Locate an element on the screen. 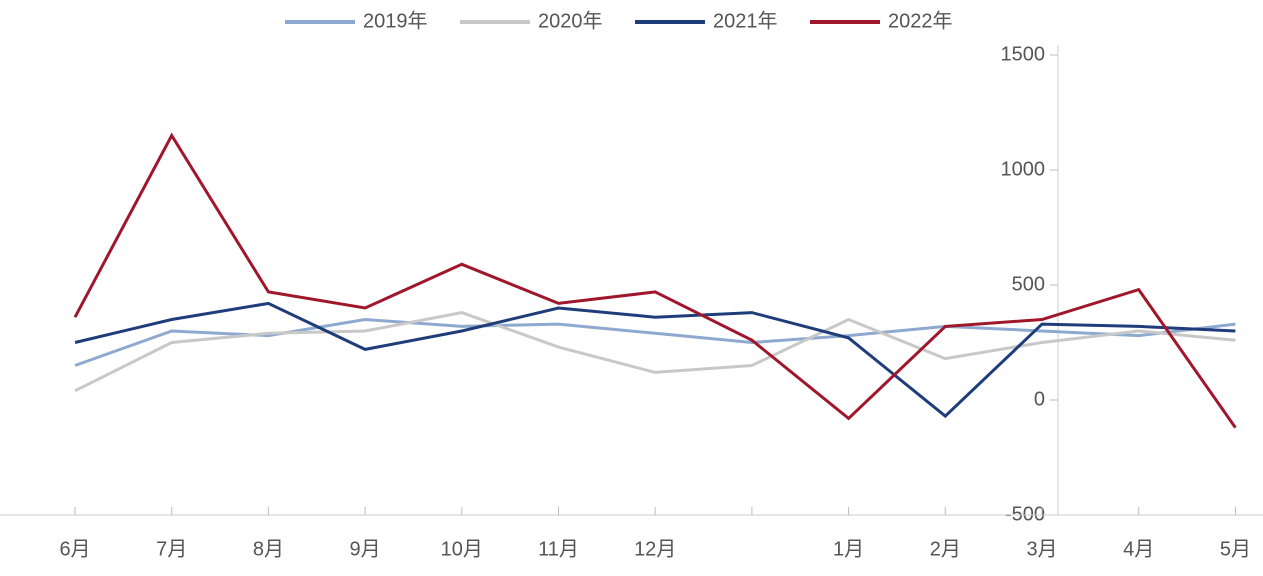 The image size is (1263, 576). x-tick-label: 4月 is located at coordinates (1138, 549).